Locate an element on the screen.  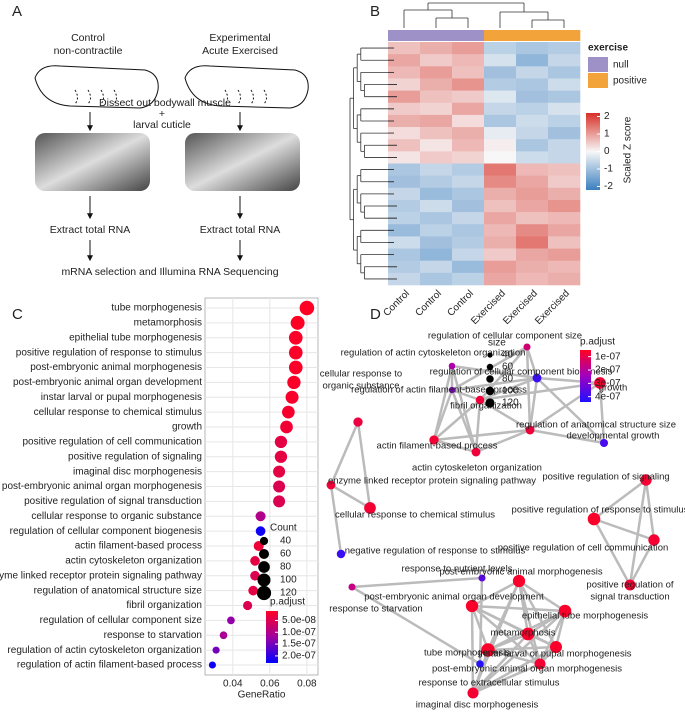
legend-label: positive is located at coordinates (630, 81).